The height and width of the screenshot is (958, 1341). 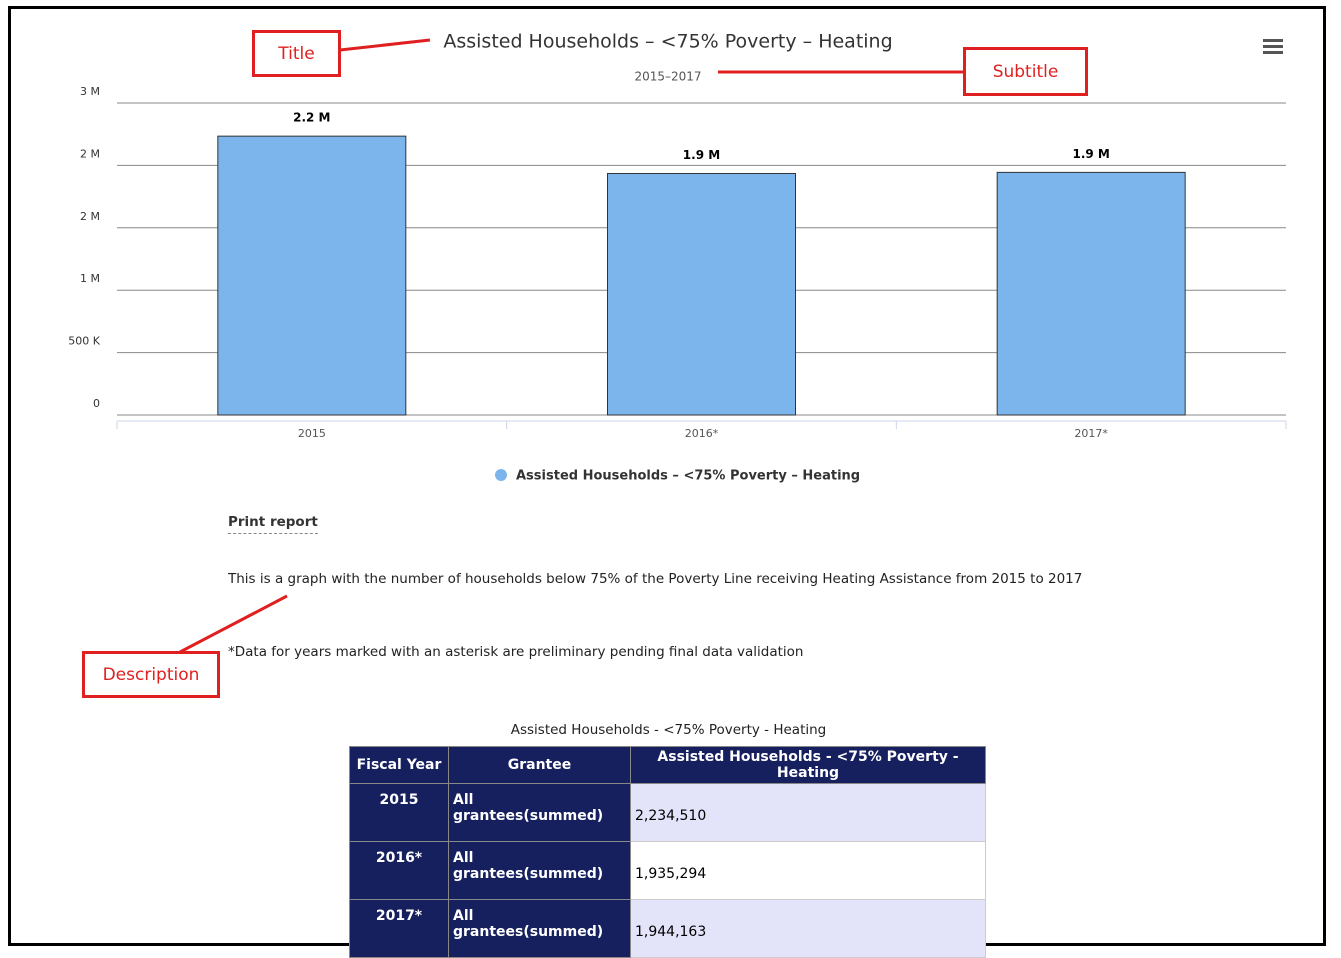 What do you see at coordinates (233, 624) in the screenshot?
I see `annotation-pointer` at bounding box center [233, 624].